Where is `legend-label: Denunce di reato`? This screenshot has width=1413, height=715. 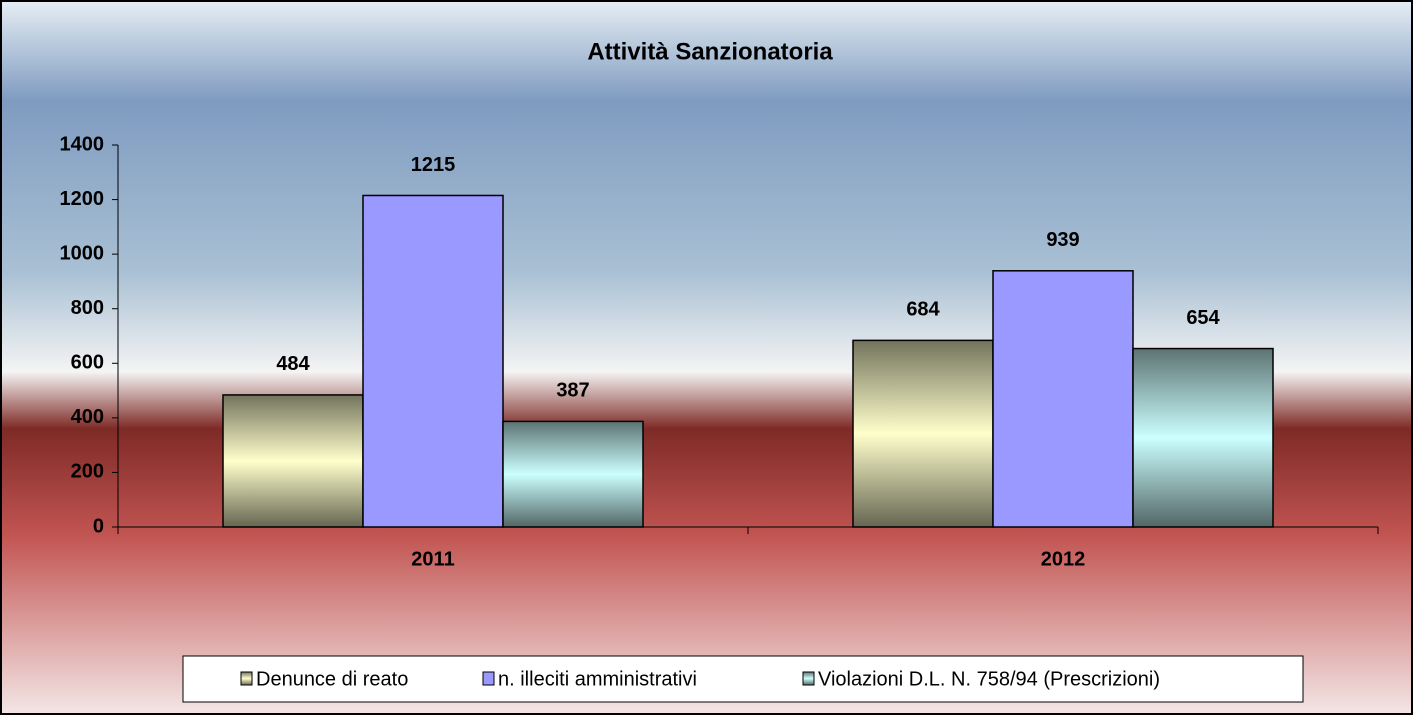
legend-label: Denunce di reato is located at coordinates (332, 679).